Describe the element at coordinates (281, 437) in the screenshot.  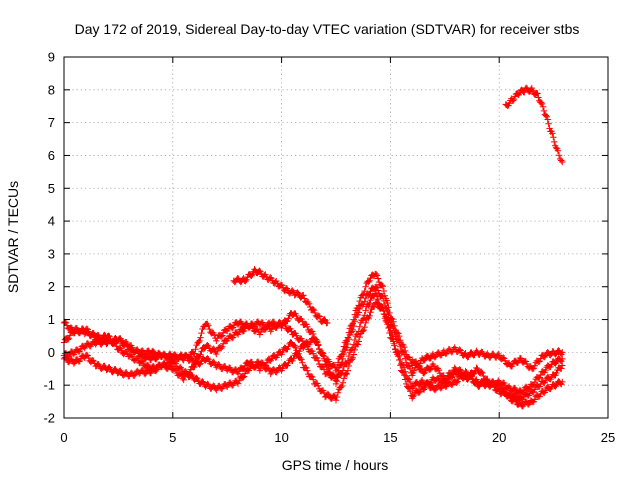
I see `x-tick-label: 10` at that location.